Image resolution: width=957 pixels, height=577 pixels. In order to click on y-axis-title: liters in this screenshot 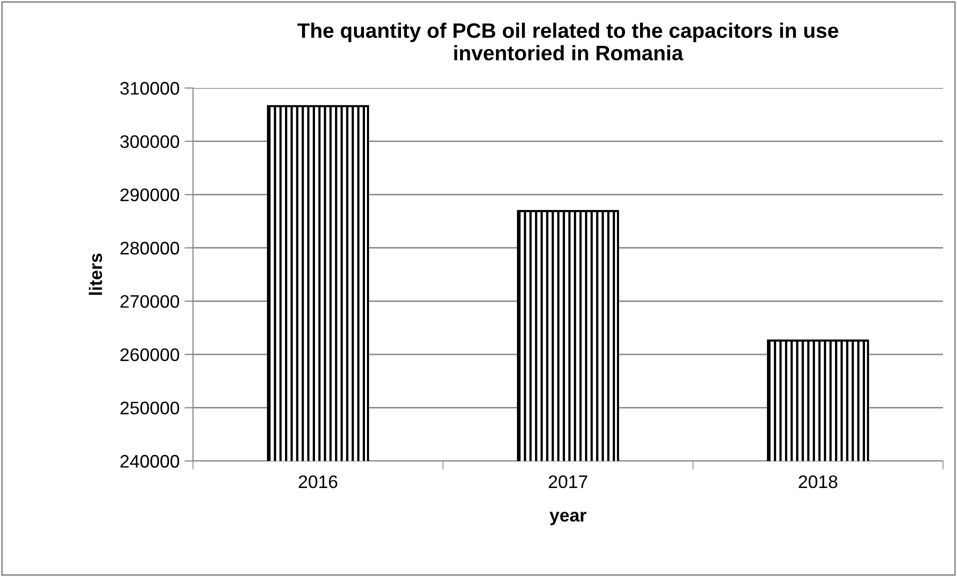, I will do `click(95, 274)`.